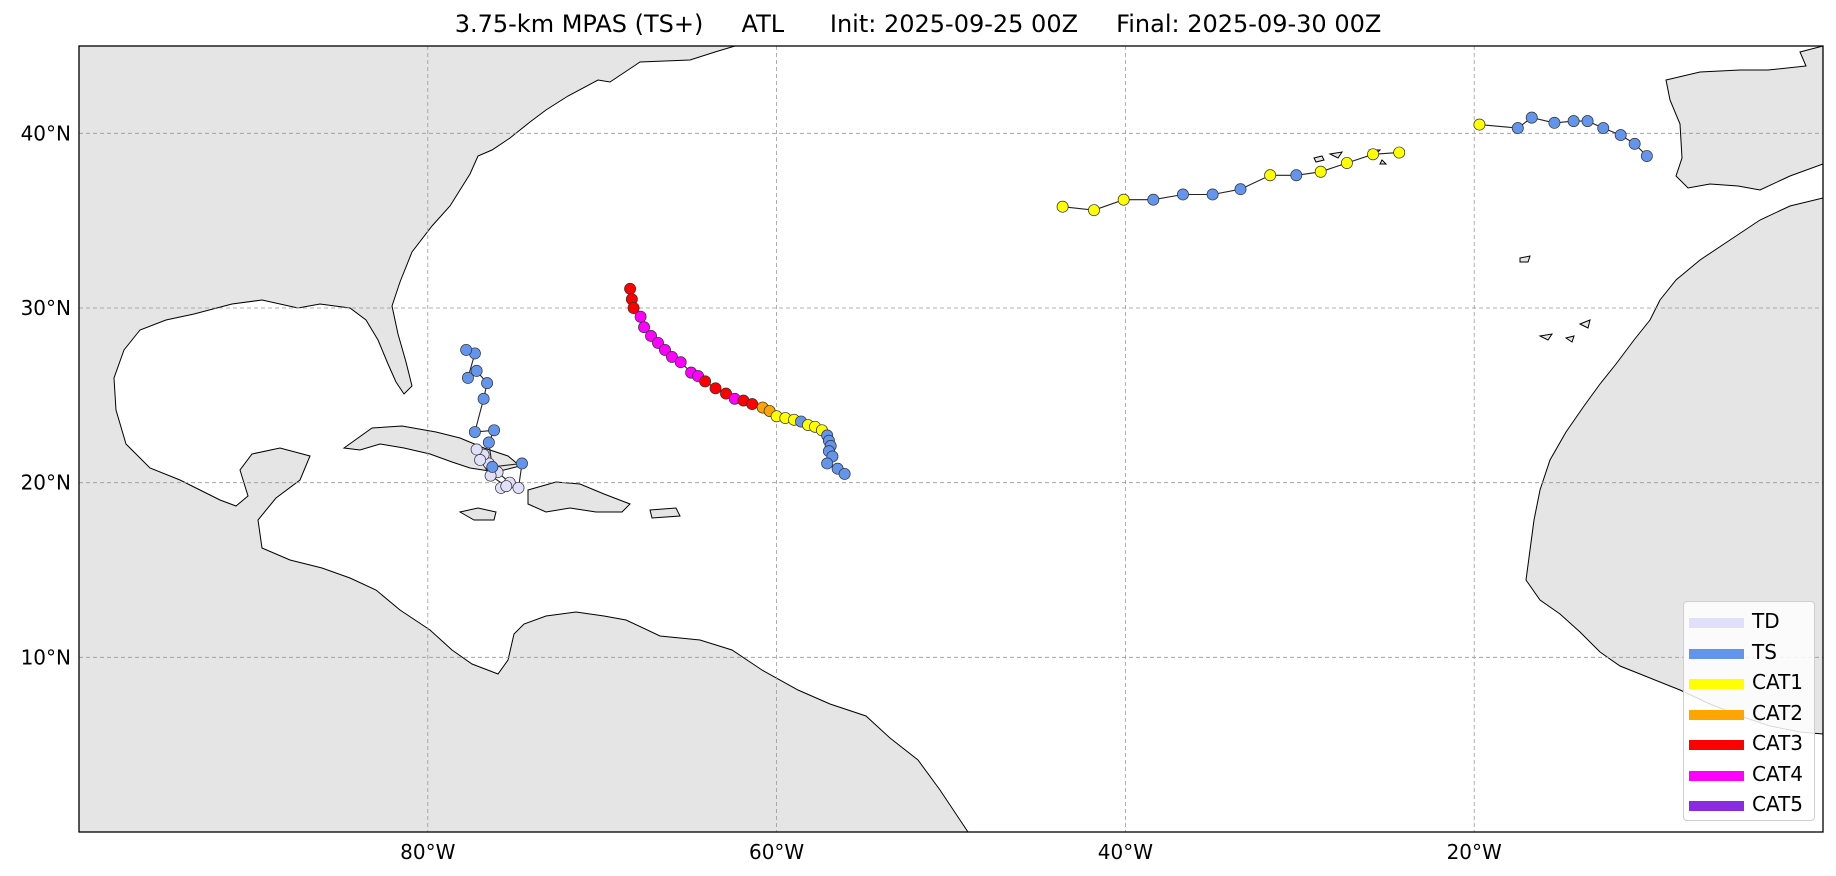 This screenshot has height=876, width=1836. I want to click on legend-label: CAT1, so click(1778, 682).